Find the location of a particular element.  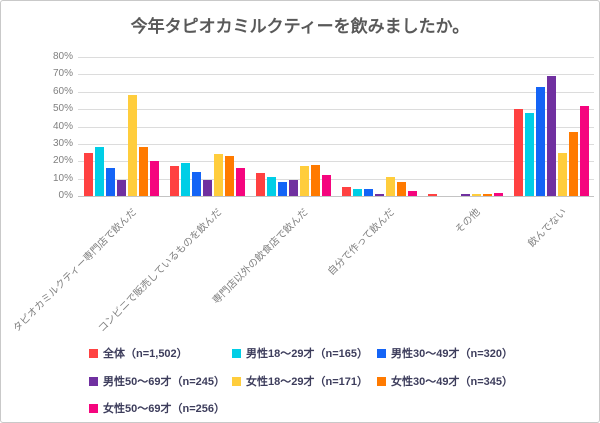

legend-label: 男性18～29才（n=165） is located at coordinates (307, 354).